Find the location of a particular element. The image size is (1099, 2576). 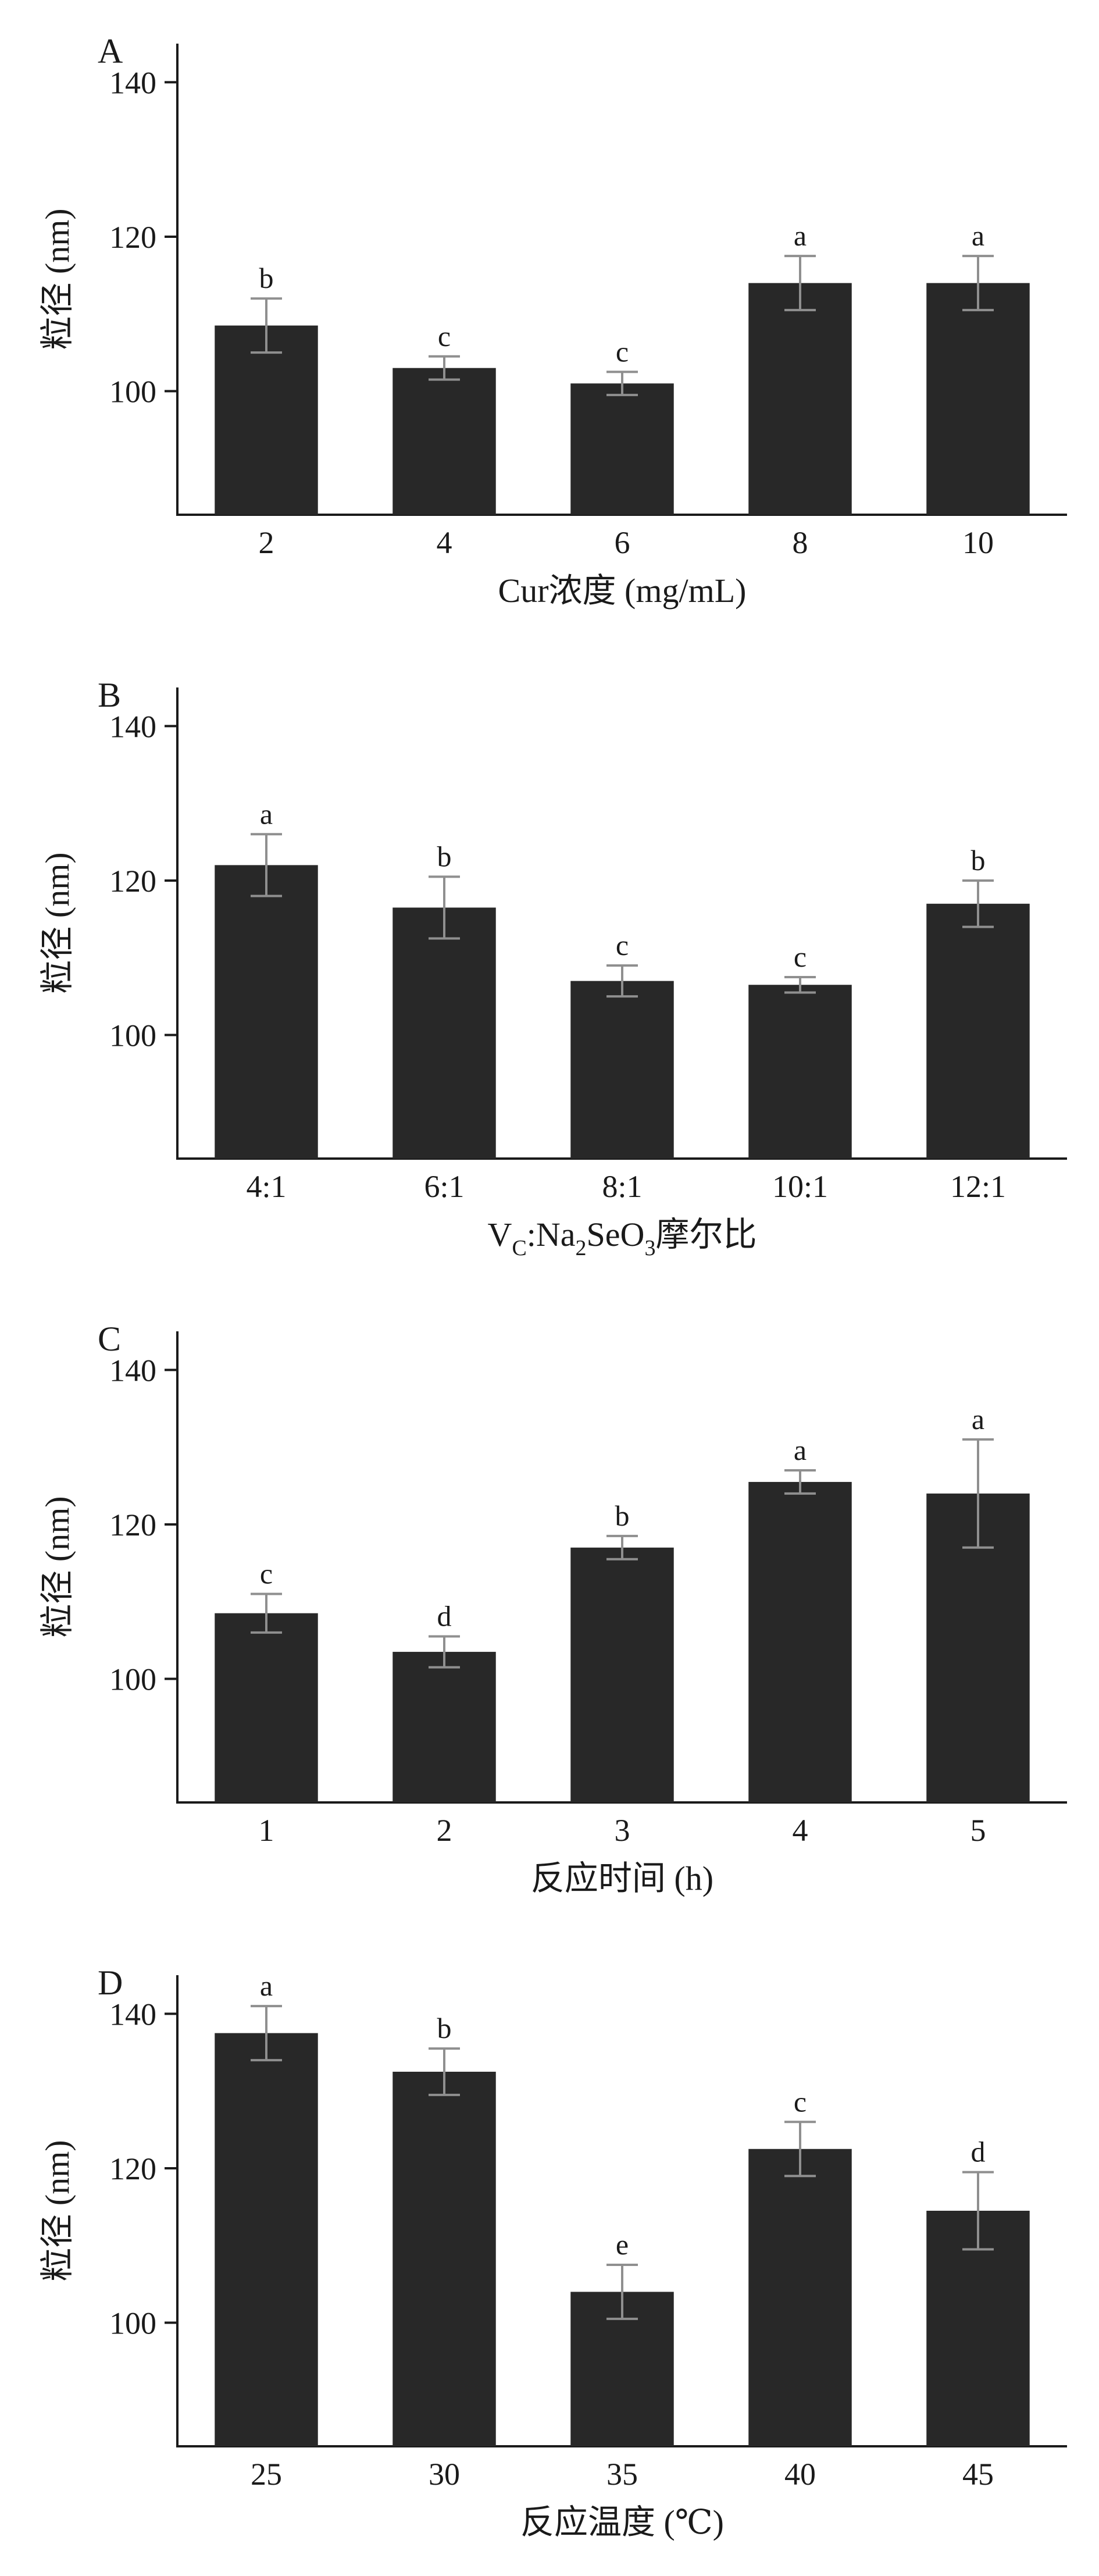

x-tick-label: 8 is located at coordinates (800, 542).